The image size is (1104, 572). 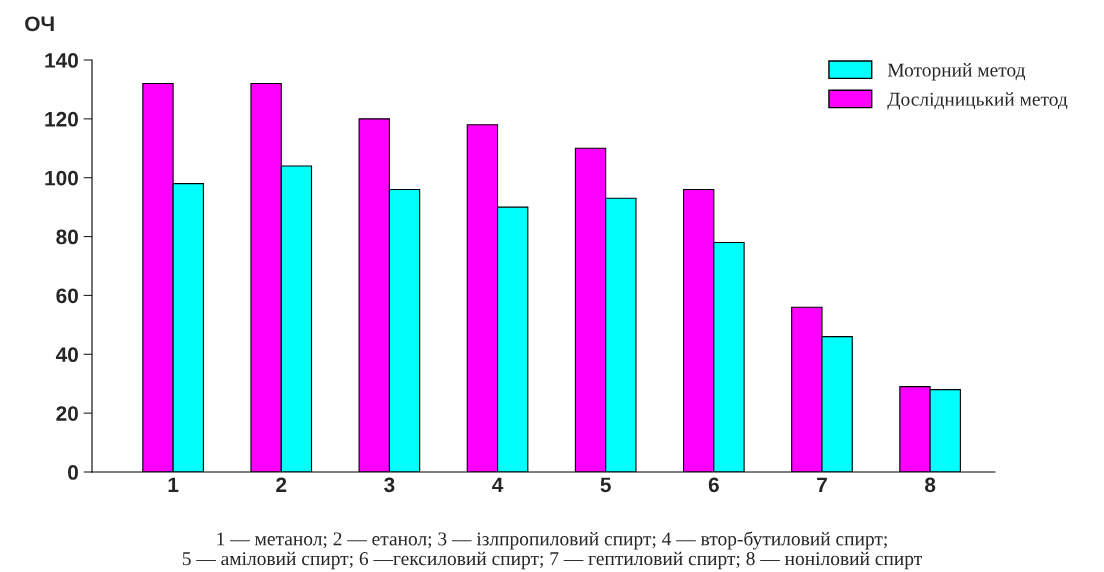 I want to click on y-tick-label: 40, so click(x=66, y=355).